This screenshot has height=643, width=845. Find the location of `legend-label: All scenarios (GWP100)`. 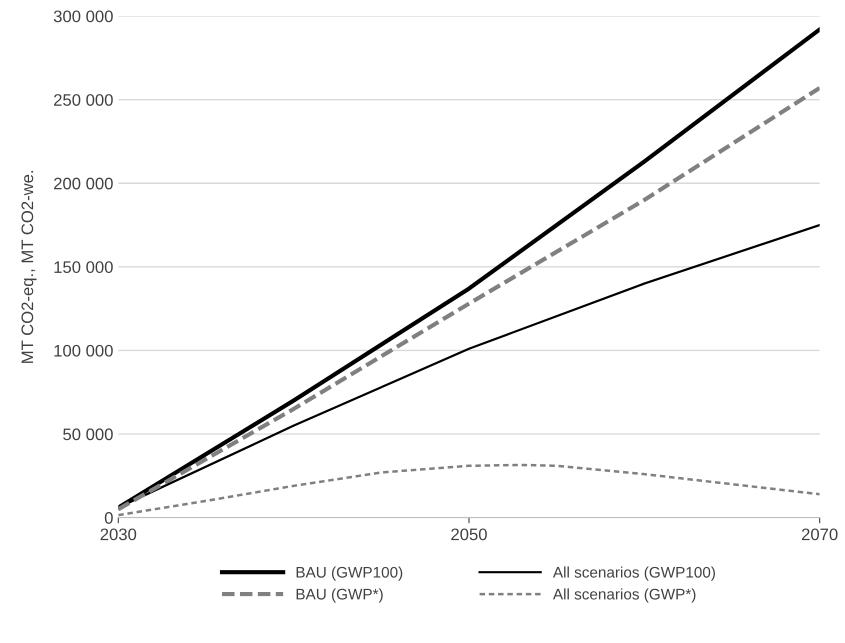

legend-label: All scenarios (GWP100) is located at coordinates (633, 573).